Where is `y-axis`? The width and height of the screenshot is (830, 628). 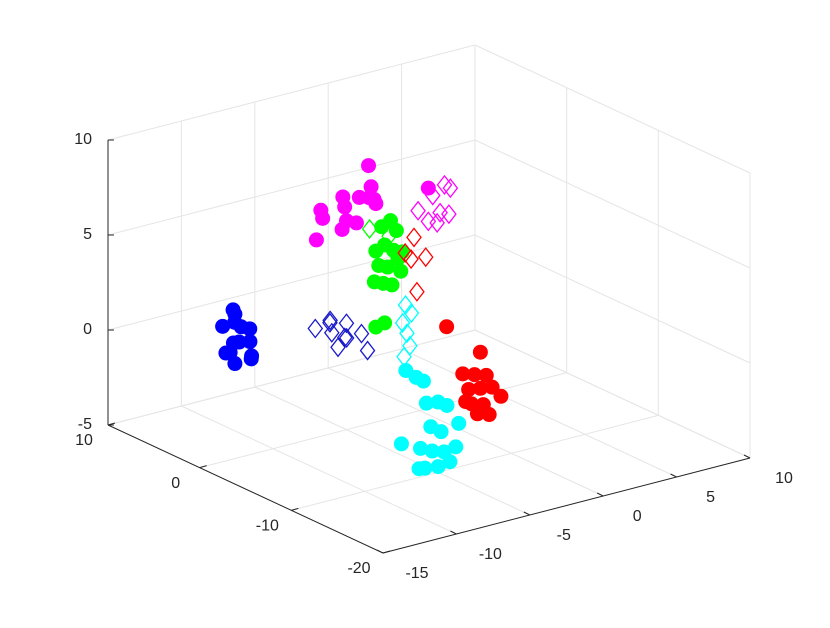
y-axis is located at coordinates (245, 489).